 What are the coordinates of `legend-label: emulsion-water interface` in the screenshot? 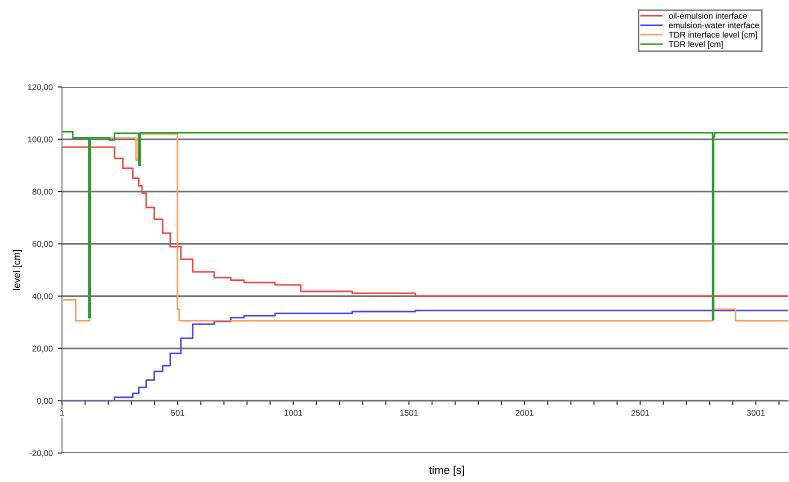 It's located at (713, 25).